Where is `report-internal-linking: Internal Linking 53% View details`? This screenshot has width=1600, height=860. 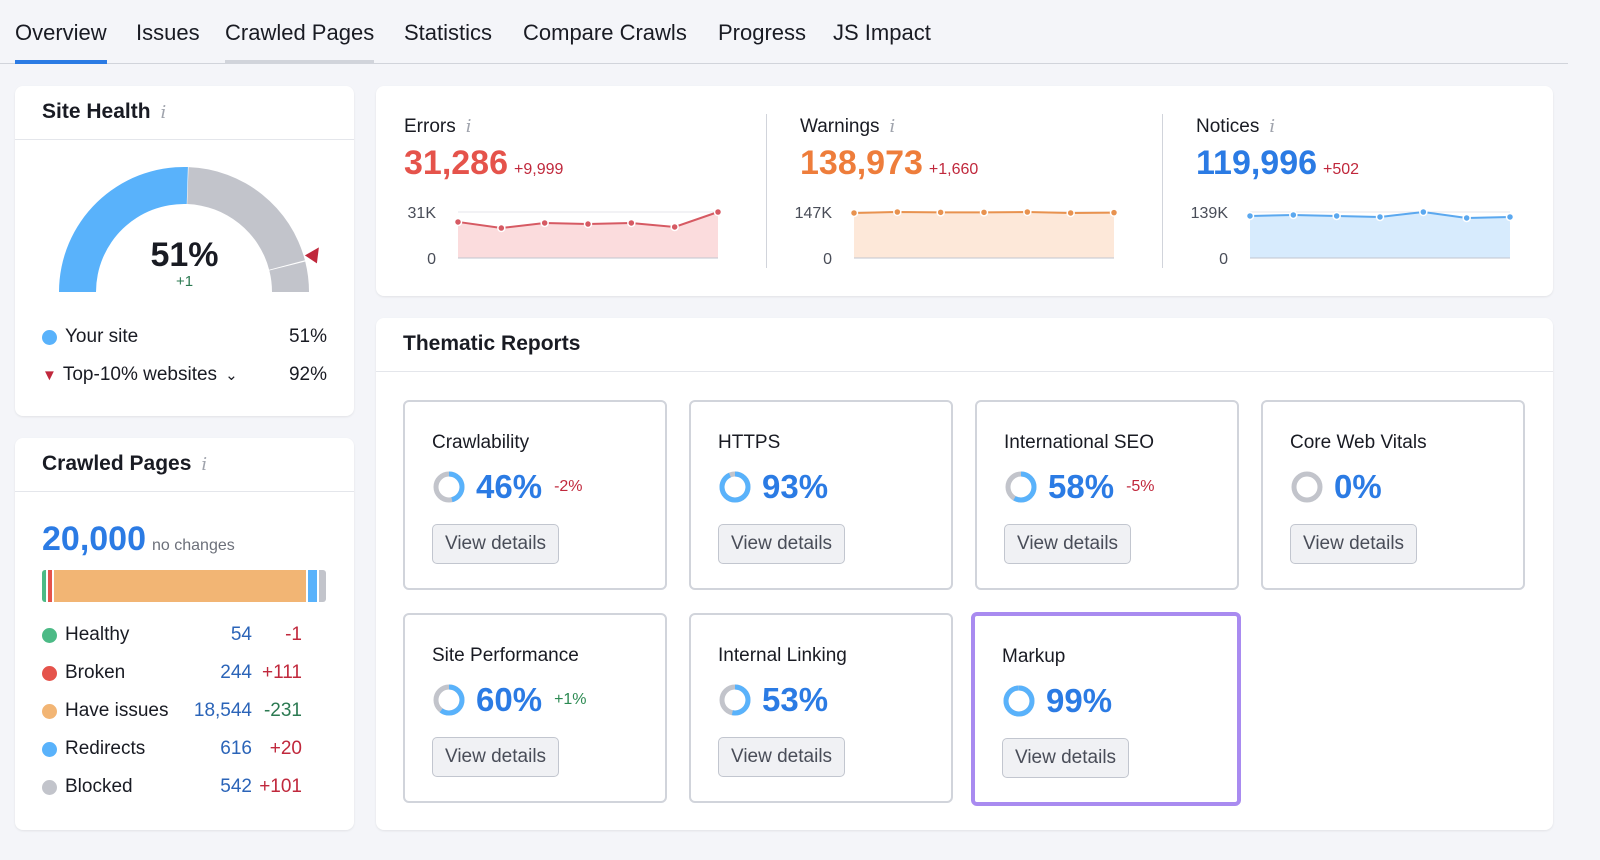 report-internal-linking: Internal Linking 53% View details is located at coordinates (821, 708).